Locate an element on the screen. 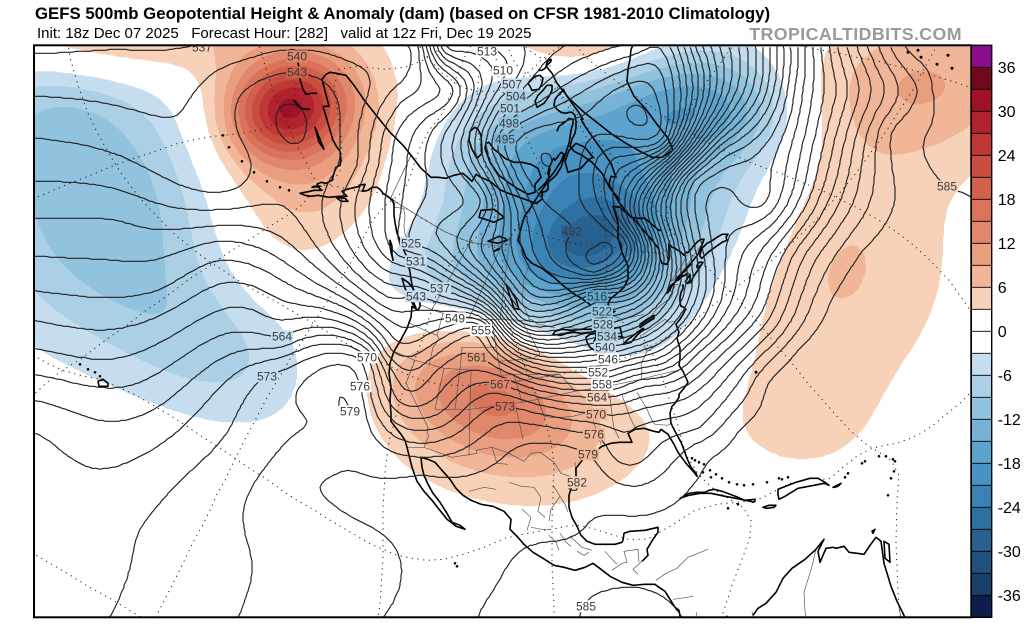 Image resolution: width=1024 pixels, height=638 pixels. svg-text: 525 is located at coordinates (411, 243).